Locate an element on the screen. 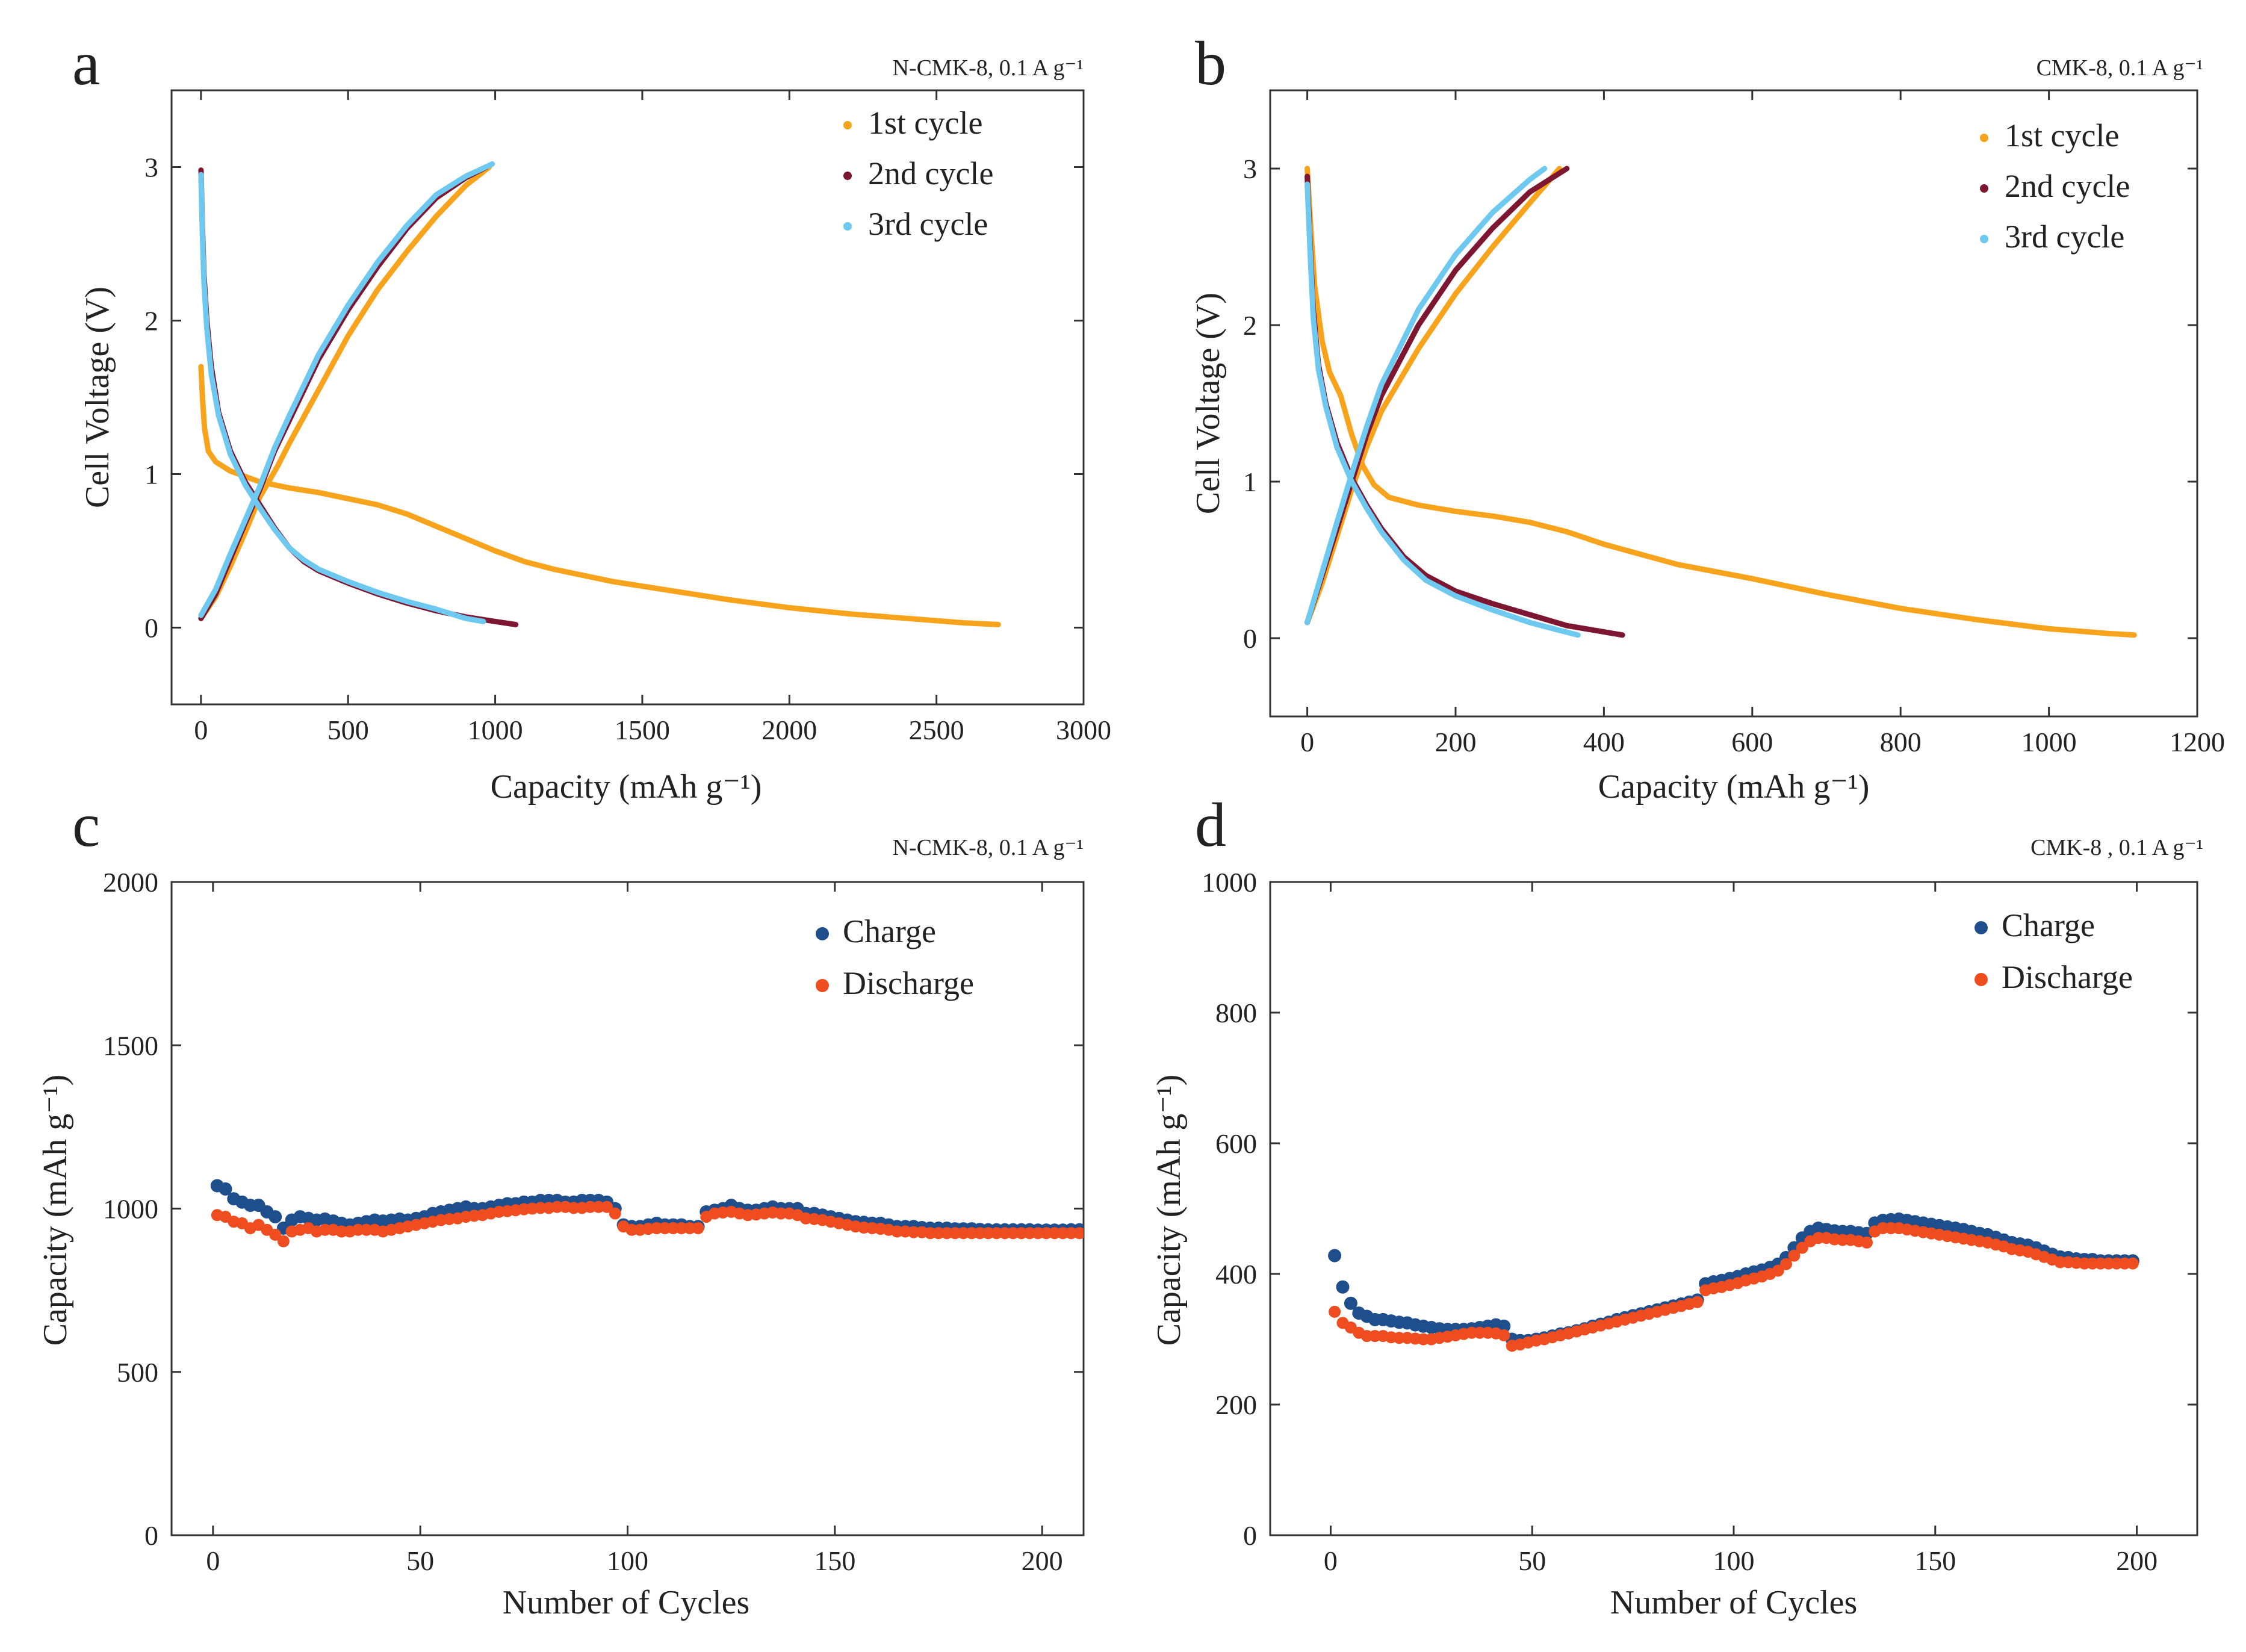 This screenshot has height=1652, width=2246. x-tick-label: 400 is located at coordinates (1604, 742).